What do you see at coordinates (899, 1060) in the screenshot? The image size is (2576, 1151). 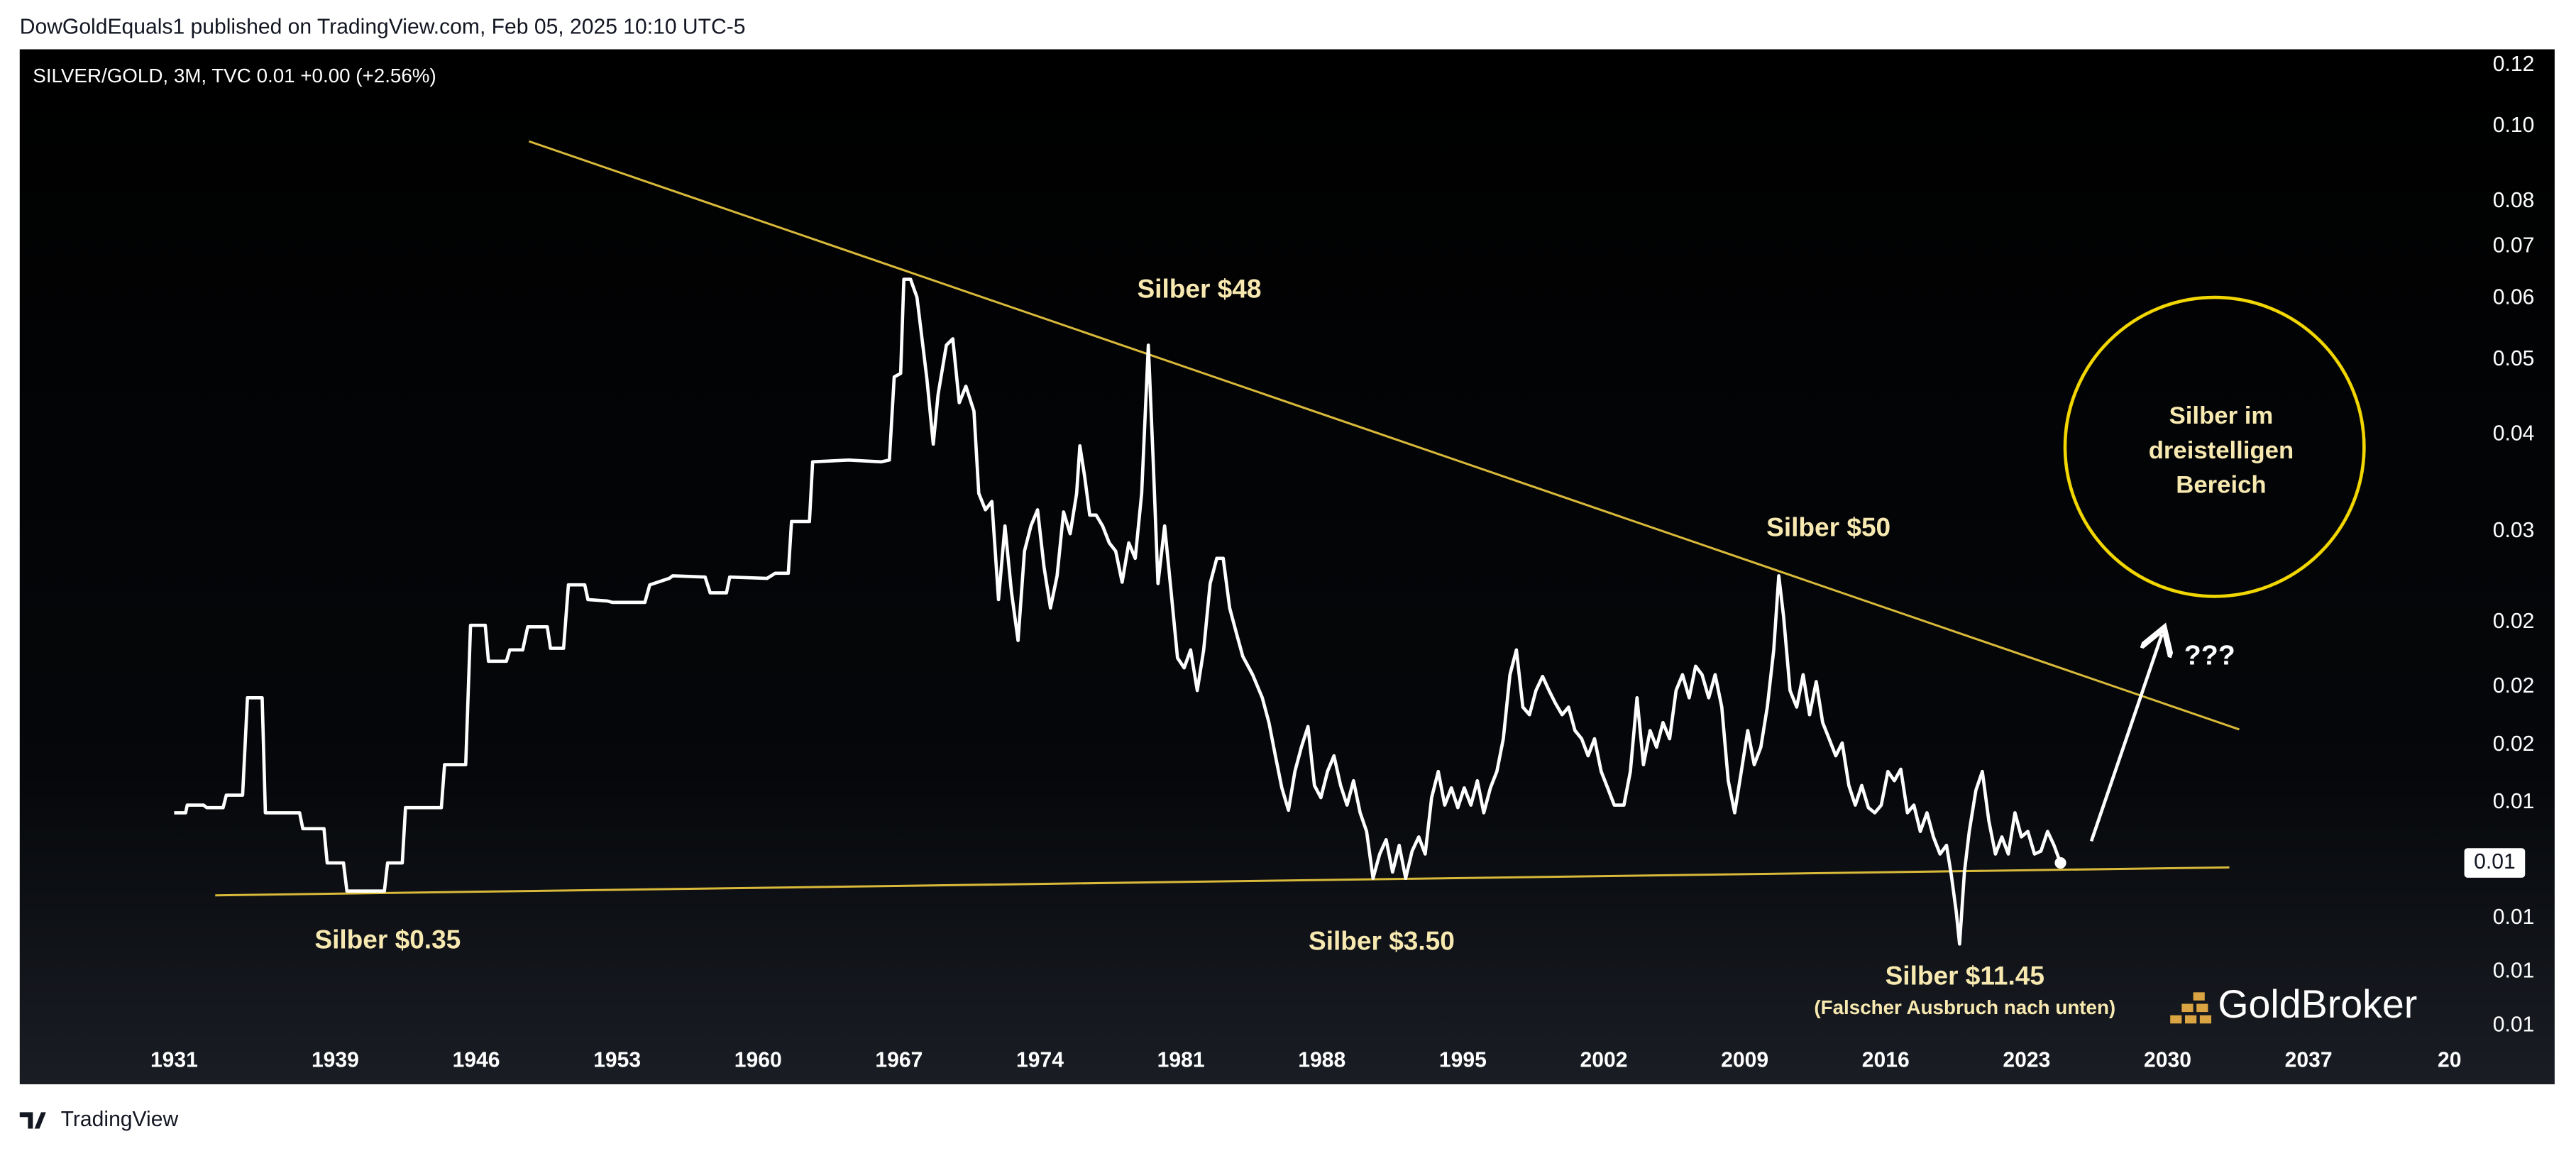 I see `x-tick-label: 1967` at bounding box center [899, 1060].